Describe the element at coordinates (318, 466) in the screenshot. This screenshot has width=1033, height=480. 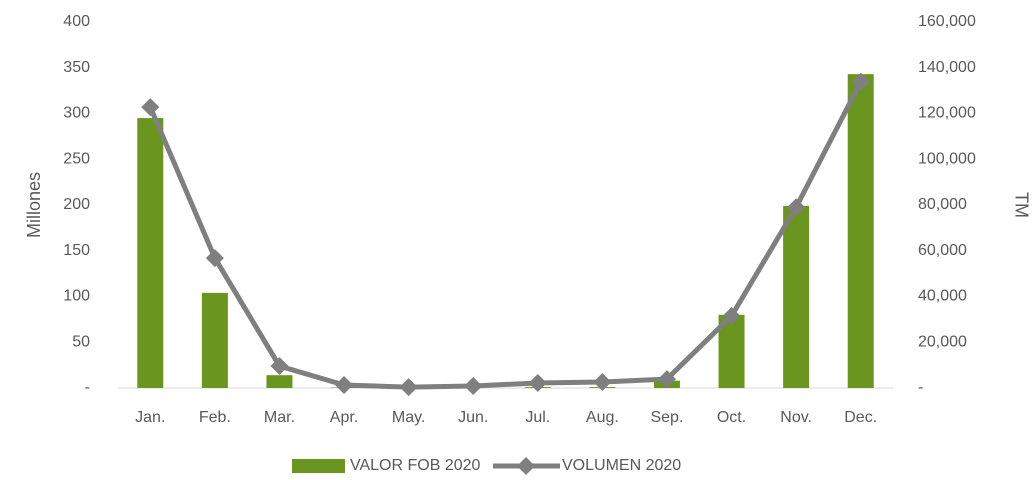
I see `legend-swatch` at that location.